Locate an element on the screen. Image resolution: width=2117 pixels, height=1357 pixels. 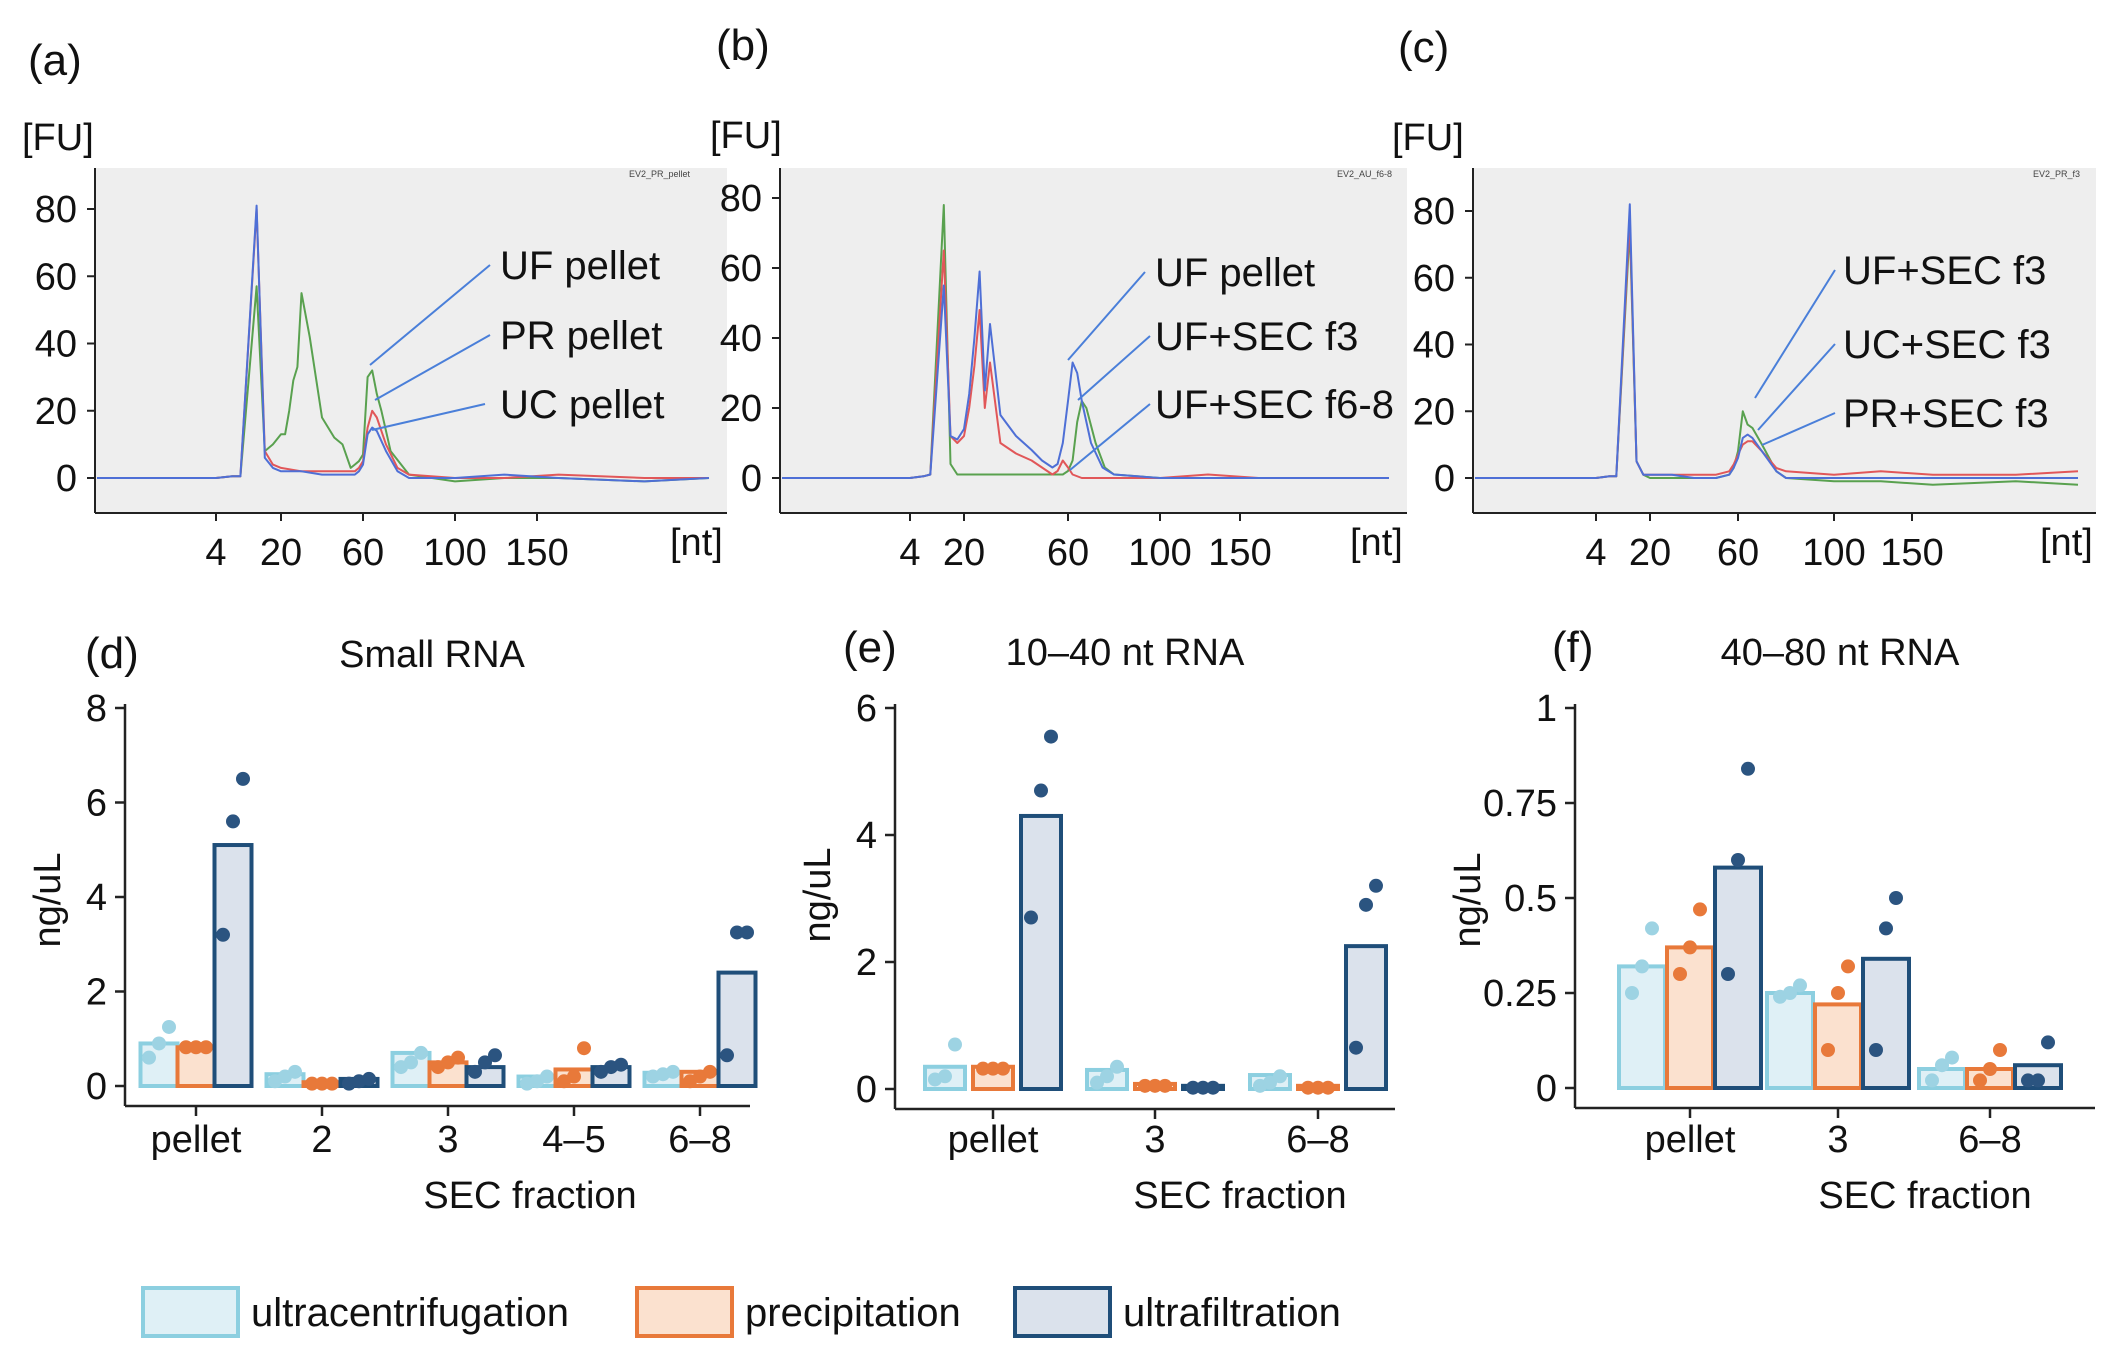
x-tick-label: 4 is located at coordinates (215, 553).